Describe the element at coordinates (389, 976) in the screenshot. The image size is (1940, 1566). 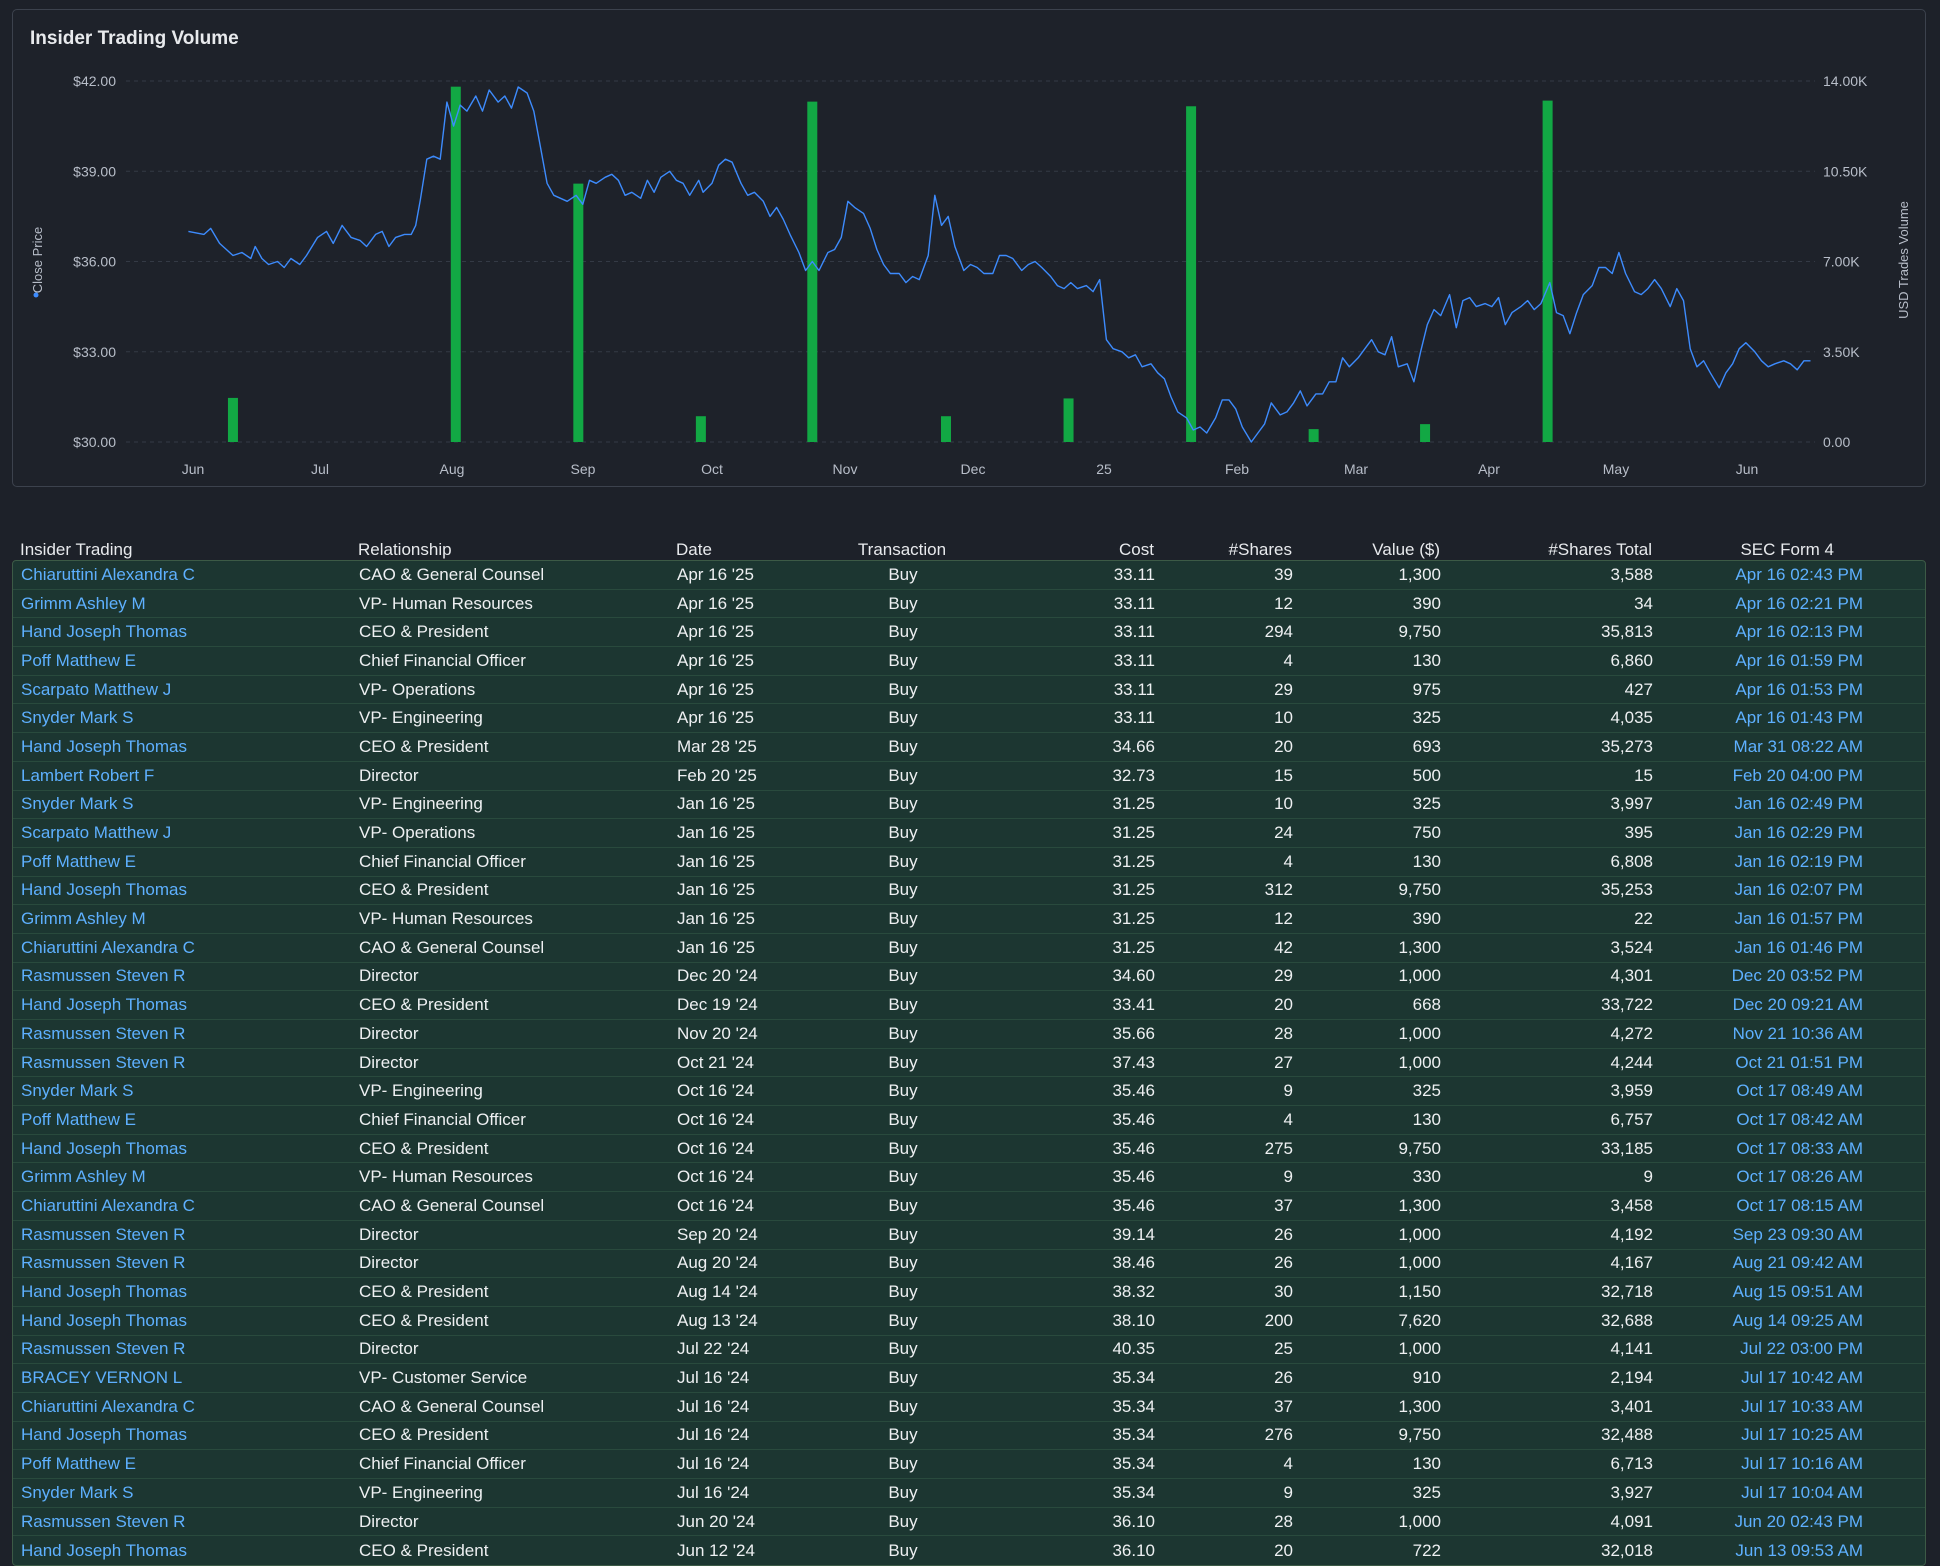
I see `relationship: Director` at that location.